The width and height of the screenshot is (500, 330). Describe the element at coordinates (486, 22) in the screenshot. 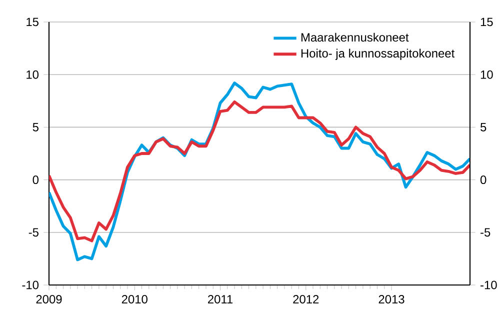

I see `y2-tick-label: 15` at that location.